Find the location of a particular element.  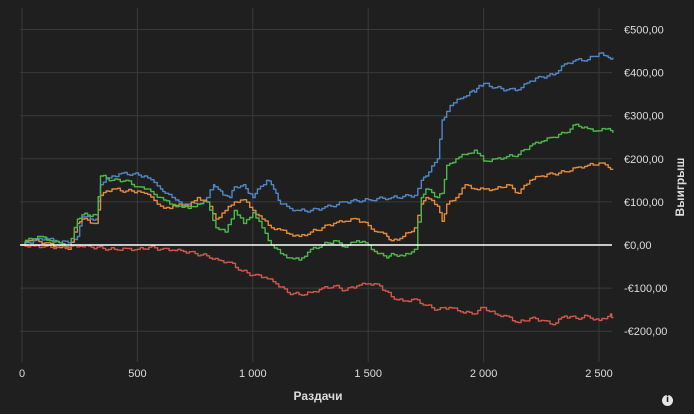

x-axis-label: Раздачи is located at coordinates (318, 396).